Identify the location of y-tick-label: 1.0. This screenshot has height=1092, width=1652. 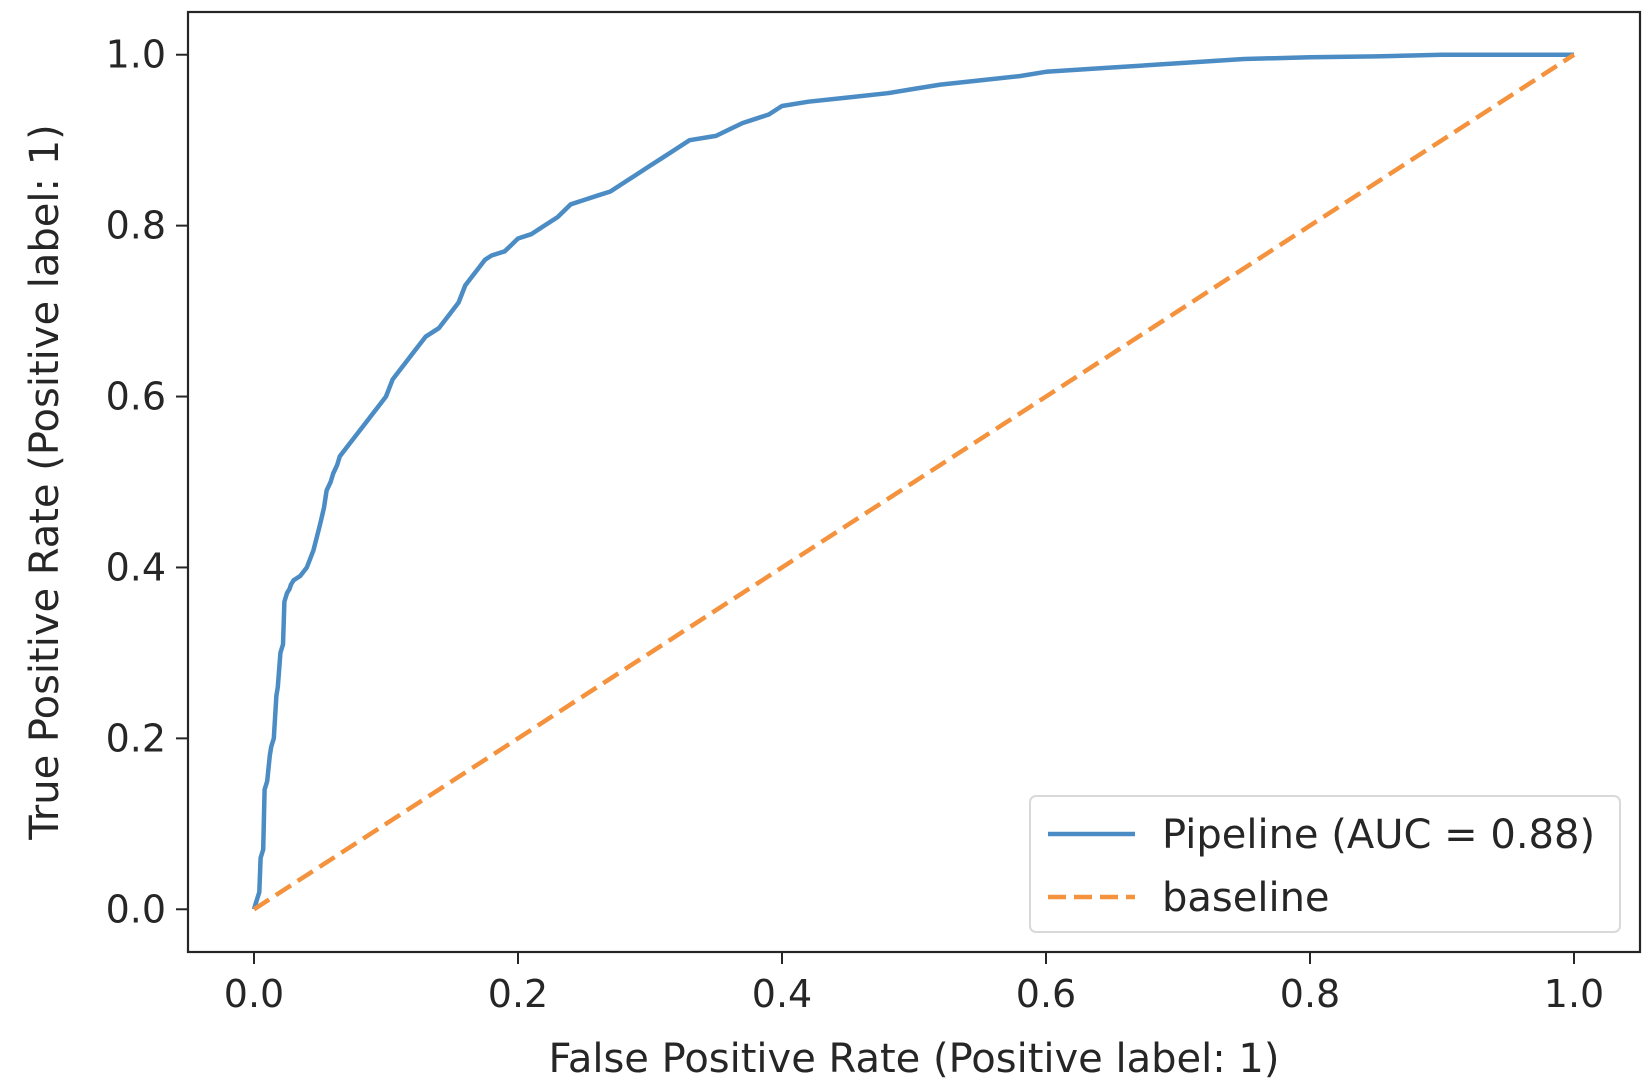
(136, 55).